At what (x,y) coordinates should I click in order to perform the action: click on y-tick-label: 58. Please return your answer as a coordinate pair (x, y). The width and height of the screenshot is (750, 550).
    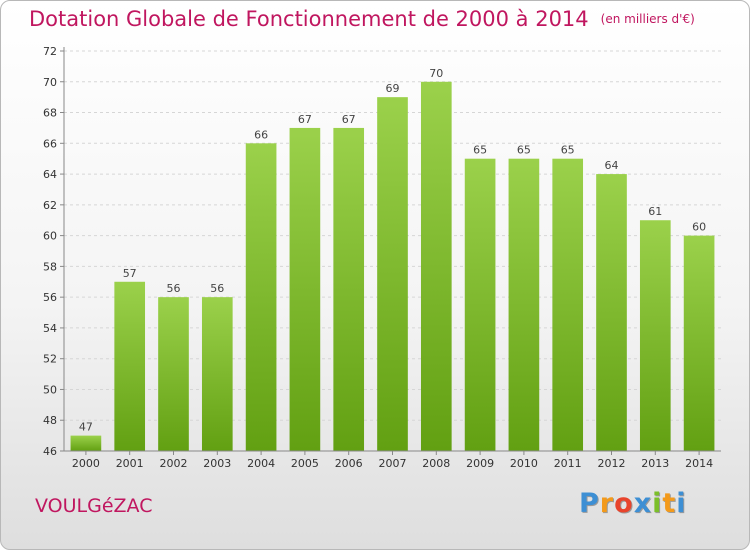
    Looking at the image, I should click on (50, 266).